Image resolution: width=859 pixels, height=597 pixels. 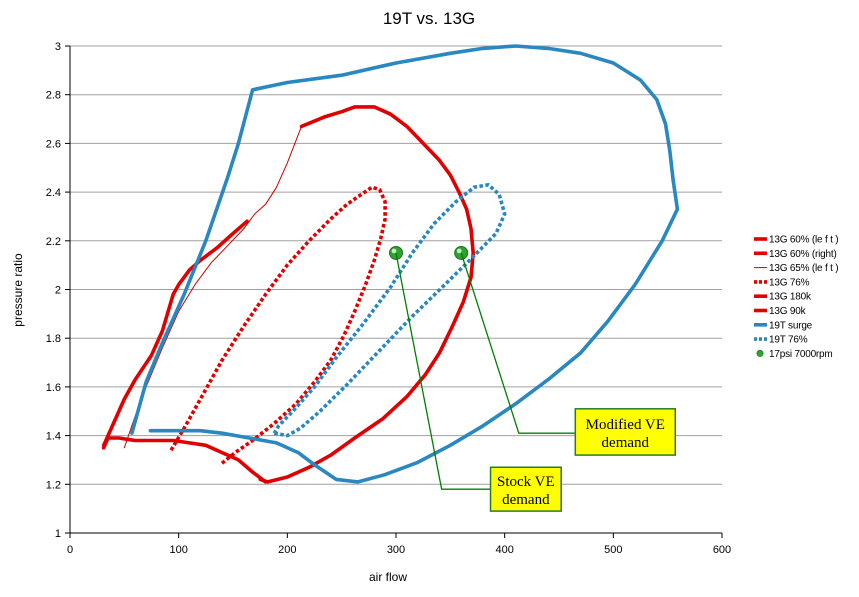 I want to click on y-tick-label: 1.4, so click(x=53, y=437).